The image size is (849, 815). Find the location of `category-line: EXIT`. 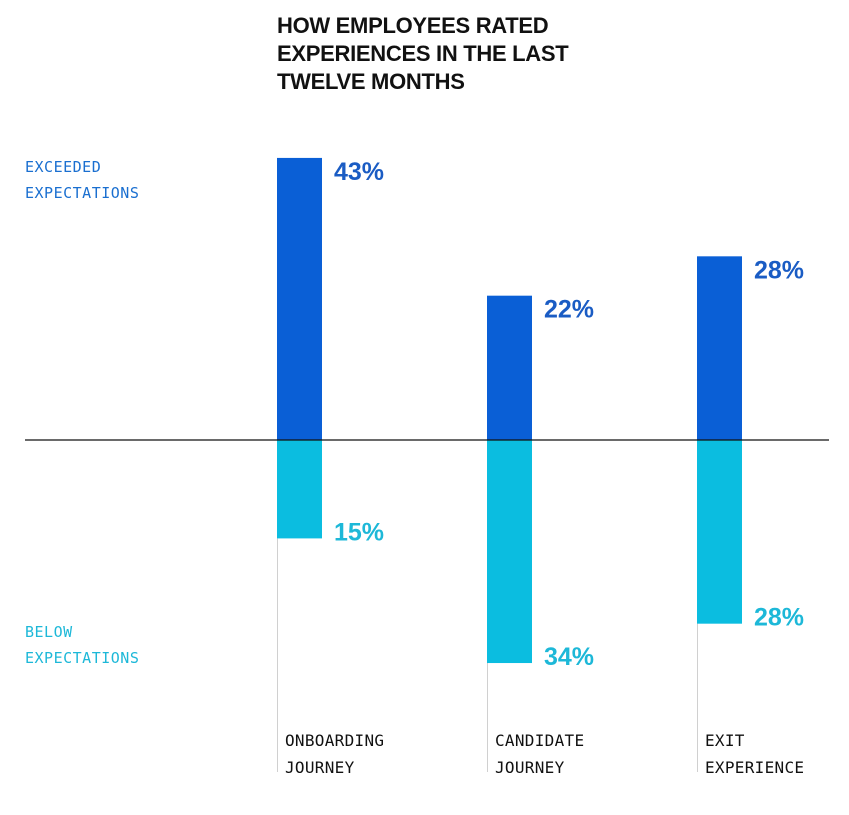

category-line: EXIT is located at coordinates (725, 740).